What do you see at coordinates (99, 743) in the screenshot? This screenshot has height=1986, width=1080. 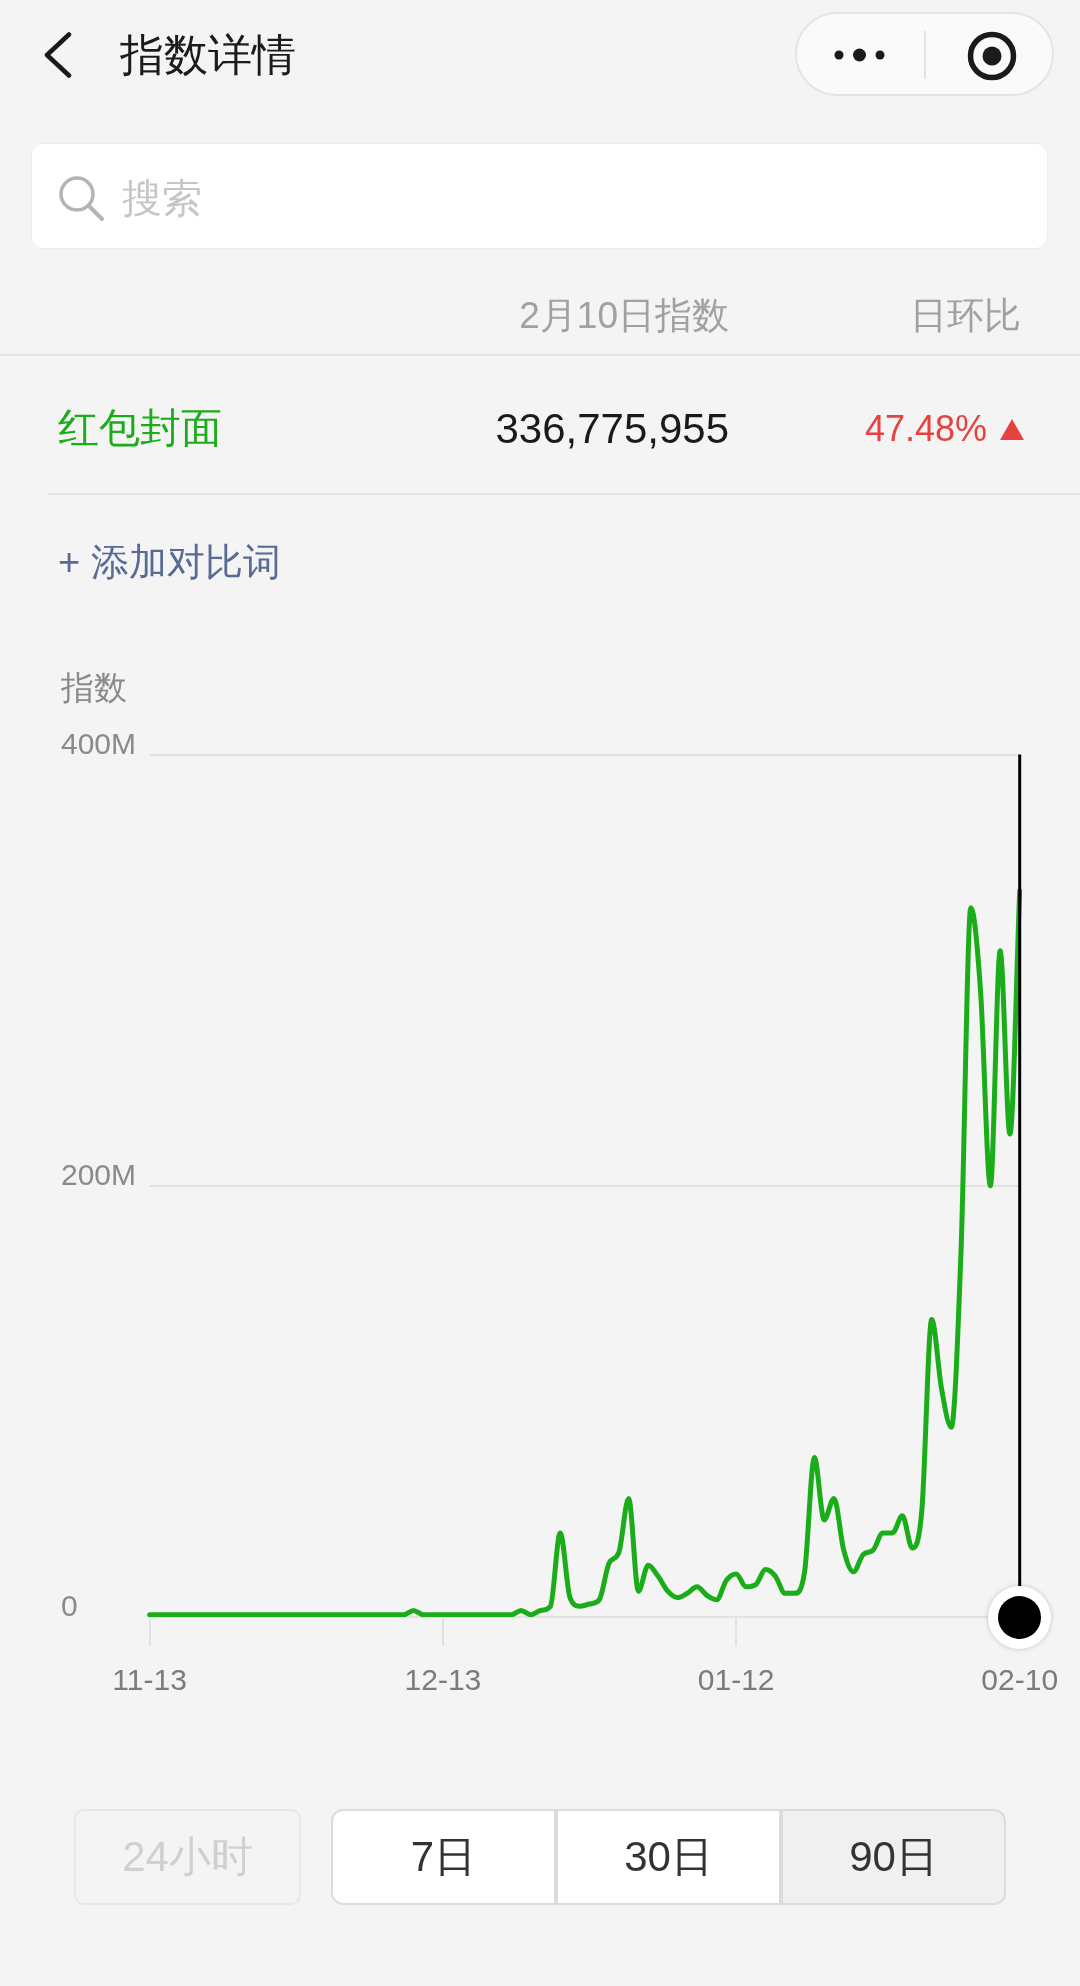 I see `y-tick-label: 400M` at bounding box center [99, 743].